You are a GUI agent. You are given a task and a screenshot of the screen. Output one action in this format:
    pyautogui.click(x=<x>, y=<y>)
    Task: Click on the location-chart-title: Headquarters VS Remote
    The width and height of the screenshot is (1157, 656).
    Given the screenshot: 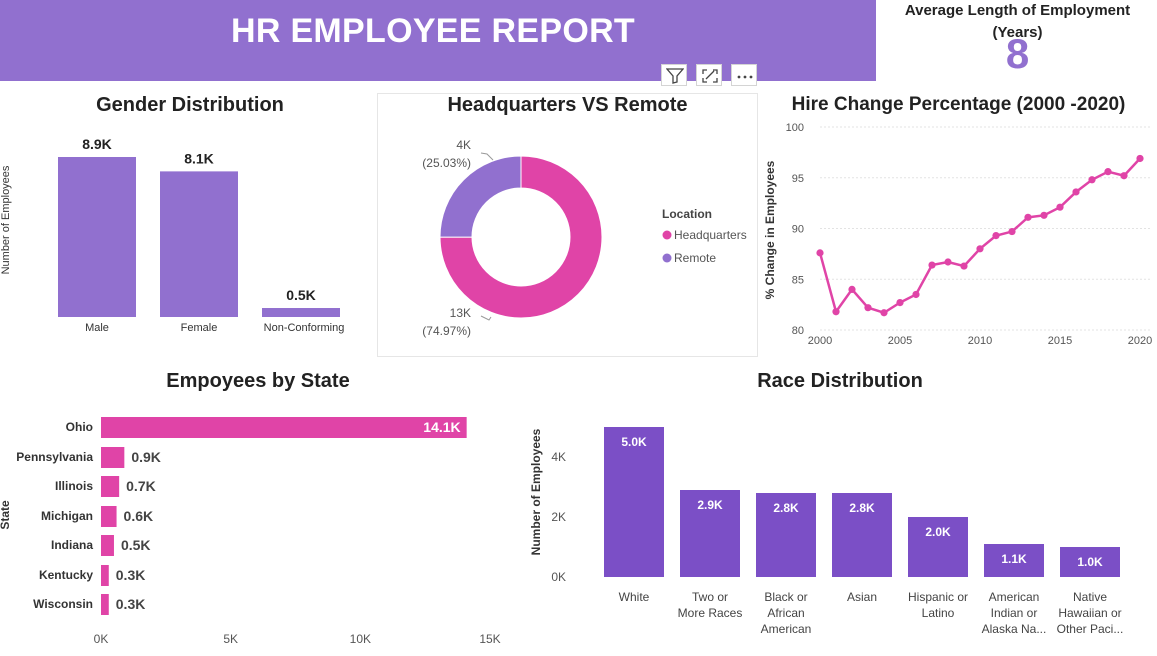 What is the action you would take?
    pyautogui.click(x=567, y=105)
    